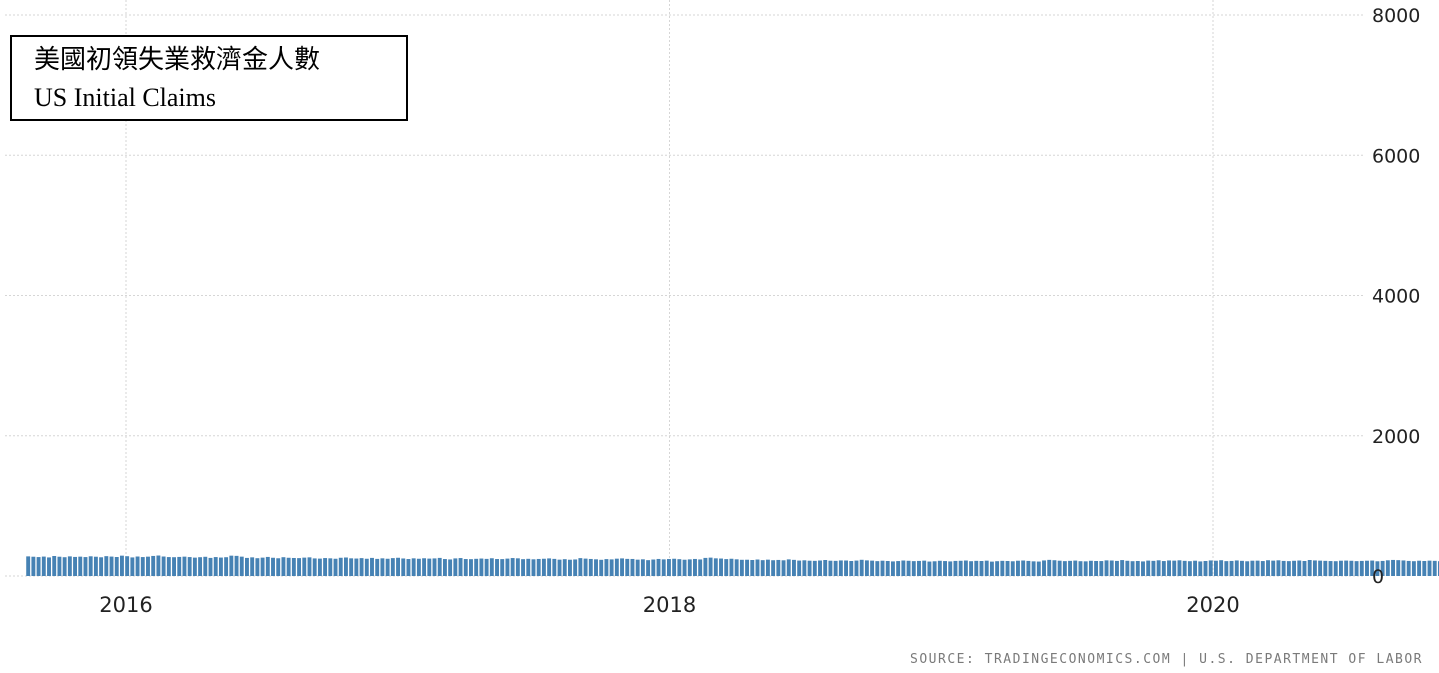 This screenshot has width=1439, height=673. Describe the element at coordinates (669, 605) in the screenshot. I see `x-tick-label: 2018` at that location.